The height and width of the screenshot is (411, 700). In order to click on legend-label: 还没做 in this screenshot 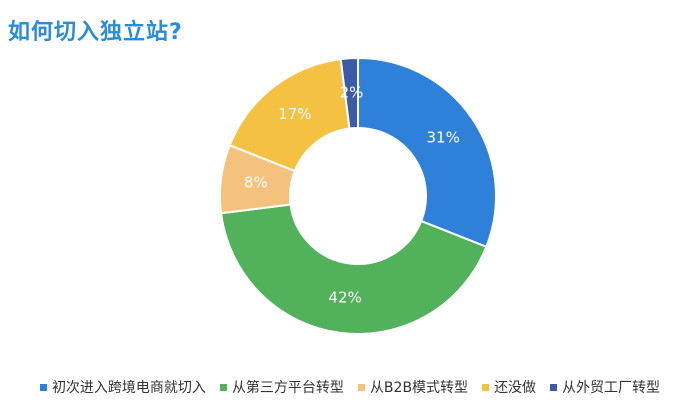, I will do `click(515, 388)`.